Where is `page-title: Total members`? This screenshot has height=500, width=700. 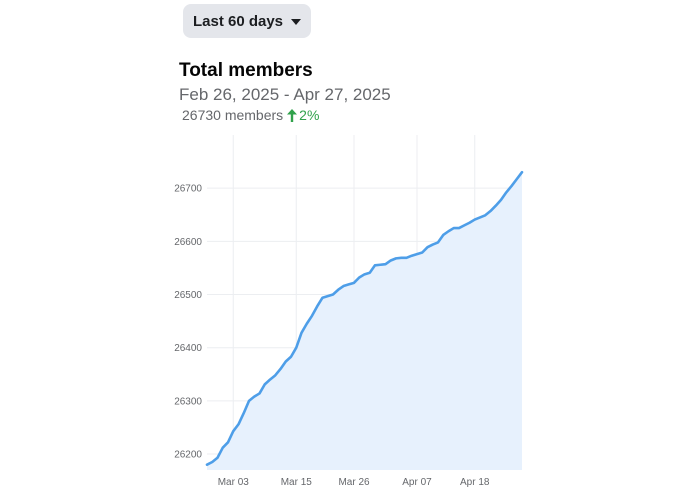 page-title: Total members is located at coordinates (246, 70).